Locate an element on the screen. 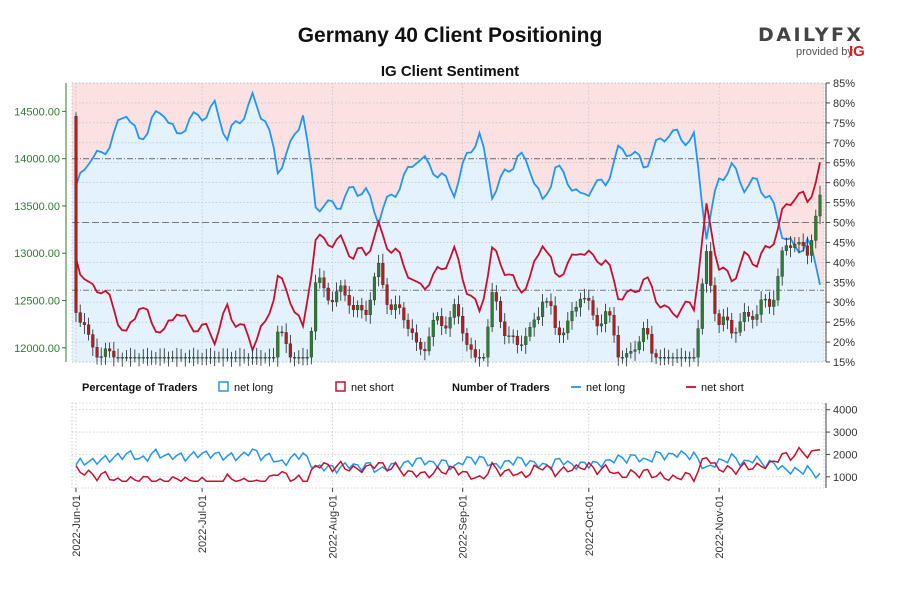  lower-right-tick-label: 1000 is located at coordinates (845, 478).